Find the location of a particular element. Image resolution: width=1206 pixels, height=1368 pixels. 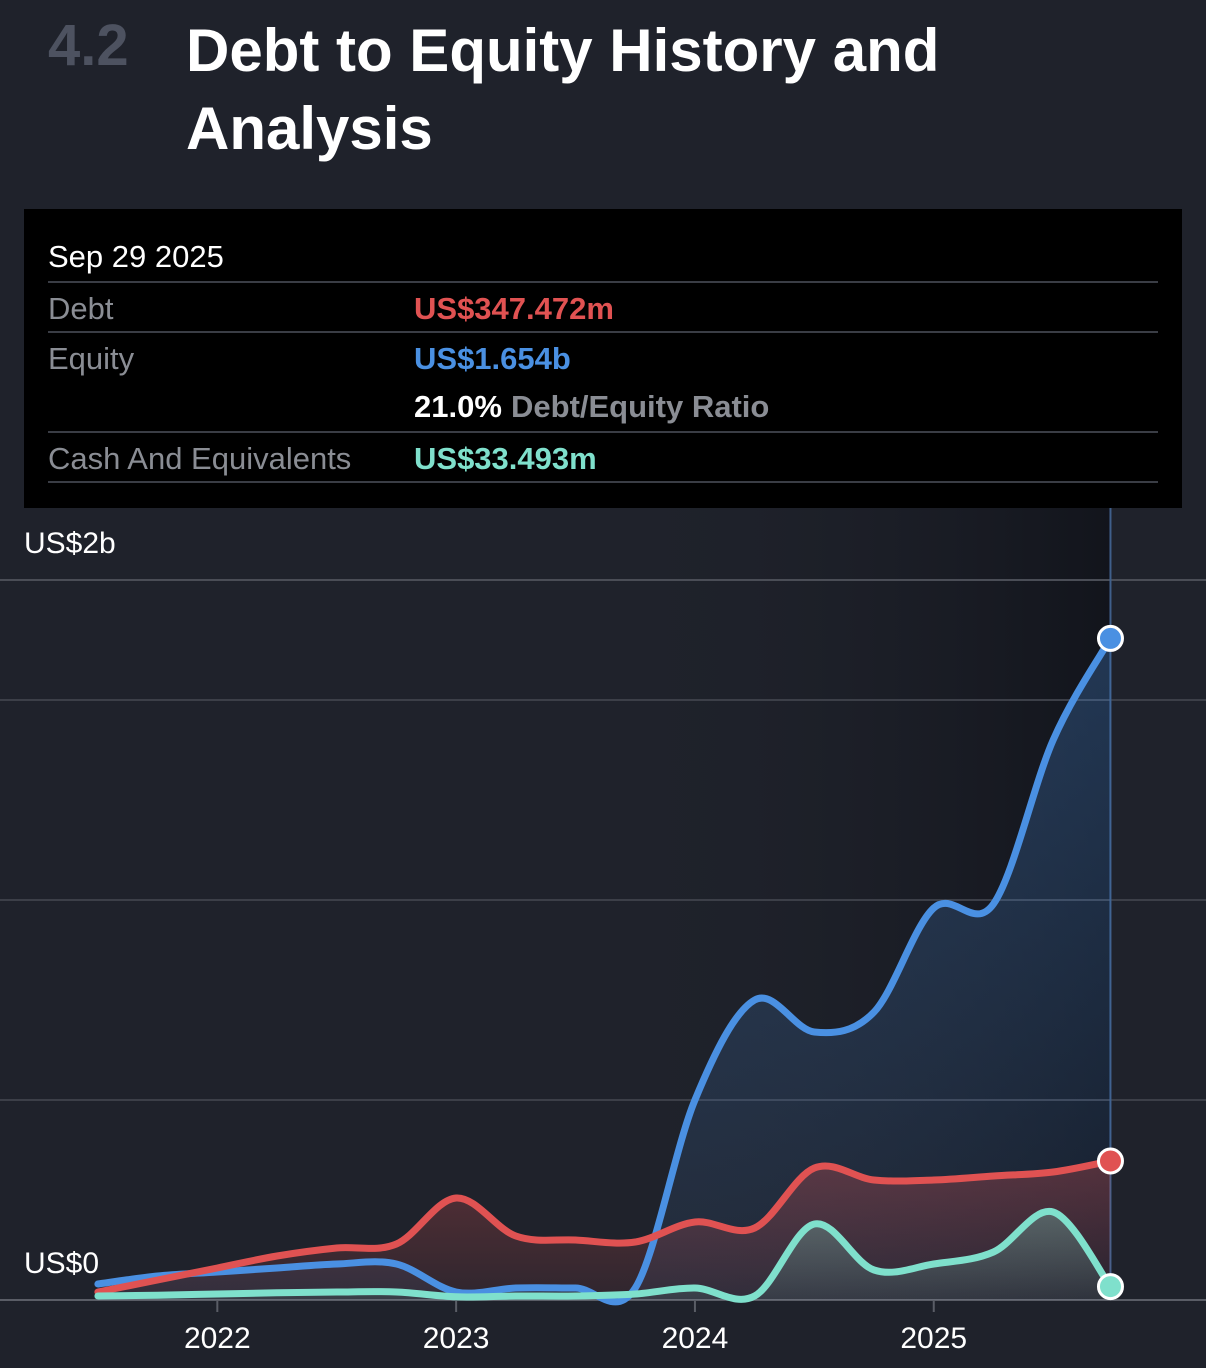

ratio-label: Debt/Equity Ratio is located at coordinates (640, 406).